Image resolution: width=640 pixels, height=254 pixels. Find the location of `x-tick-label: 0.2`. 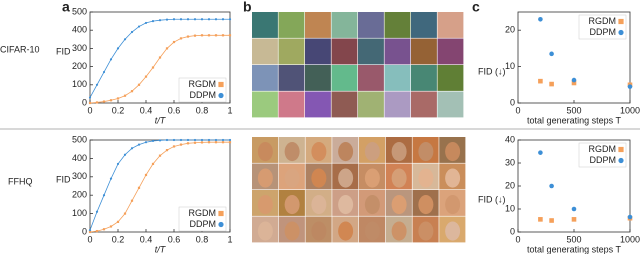

x-tick-label: 0.2 is located at coordinates (118, 110).